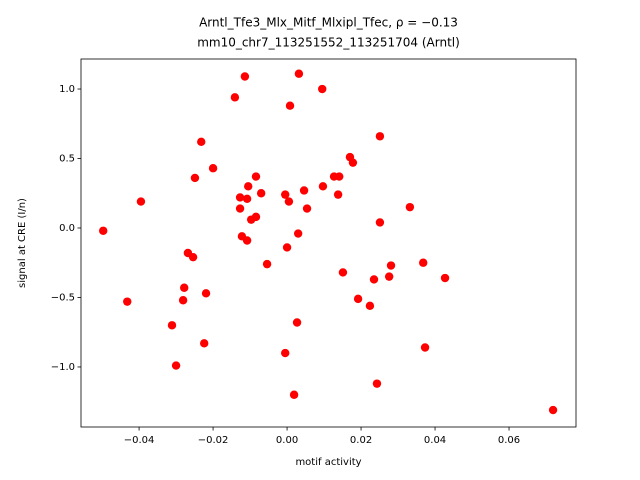 This screenshot has height=480, width=640. What do you see at coordinates (67, 89) in the screenshot?
I see `y-tick-label: 1.0` at bounding box center [67, 89].